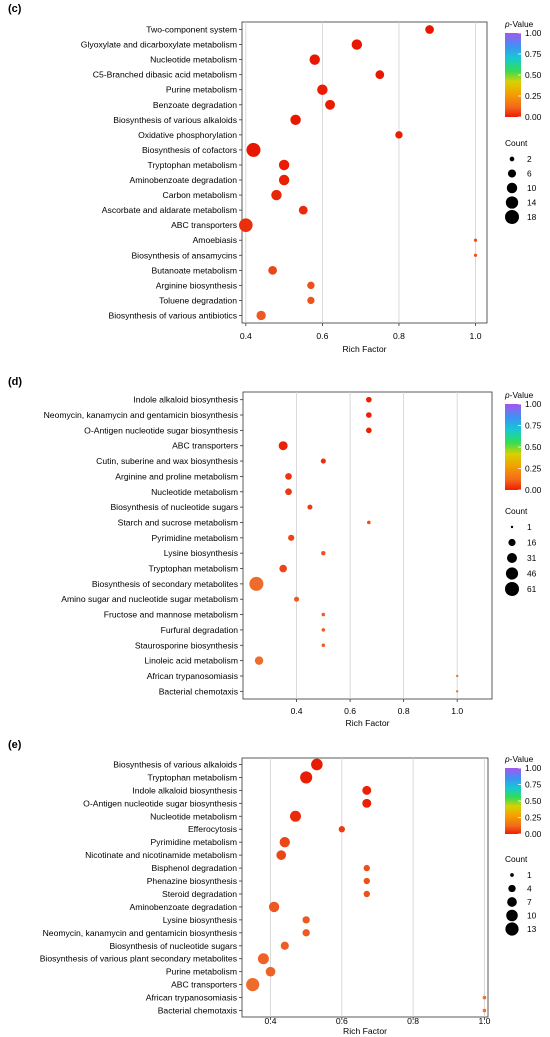 This screenshot has height=1037, width=550. What do you see at coordinates (198, 300) in the screenshot?
I see `category-label: Toluene degradation` at bounding box center [198, 300].